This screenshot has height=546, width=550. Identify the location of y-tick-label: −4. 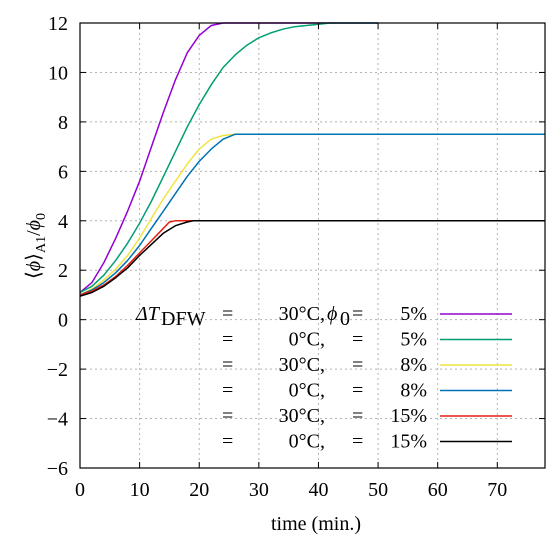
(57, 420).